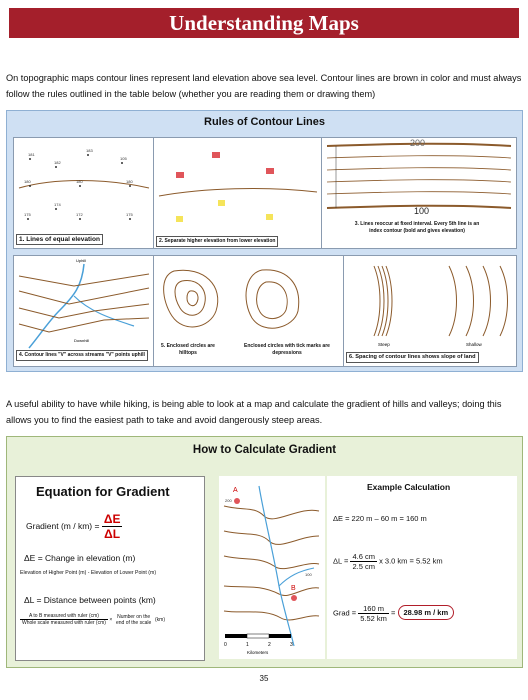 This screenshot has width=528, height=700. What do you see at coordinates (341, 561) in the screenshot?
I see `delta-l-prefix: ΔL =` at bounding box center [341, 561].